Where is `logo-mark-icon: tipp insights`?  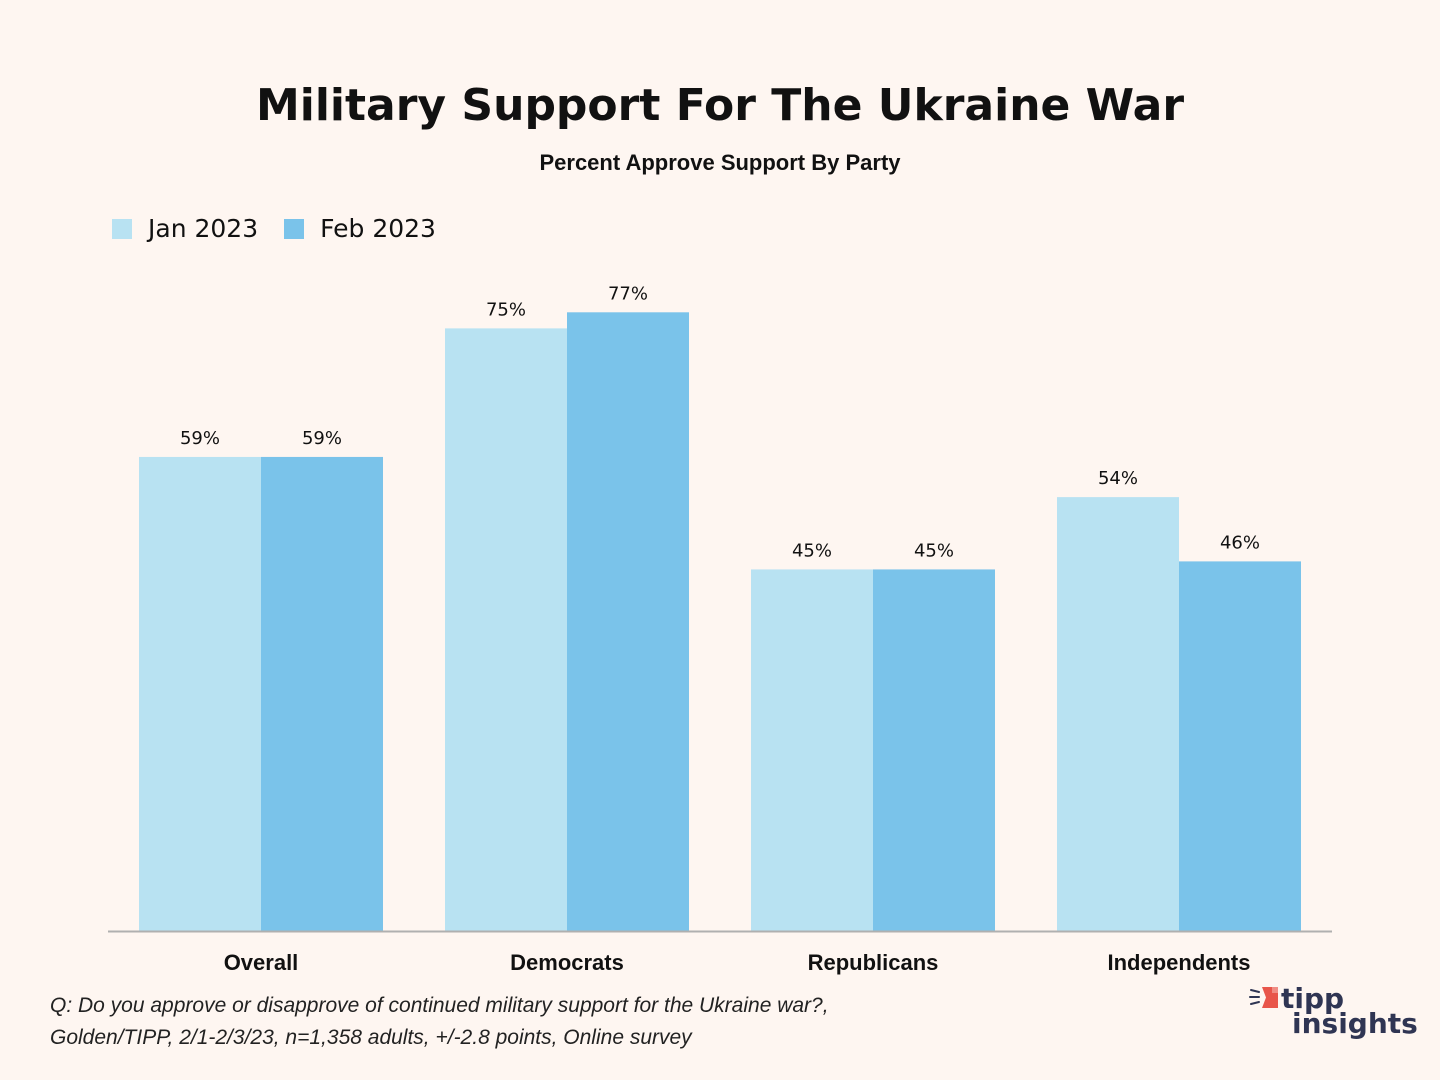 logo-mark-icon: tipp insights is located at coordinates (1333, 1011).